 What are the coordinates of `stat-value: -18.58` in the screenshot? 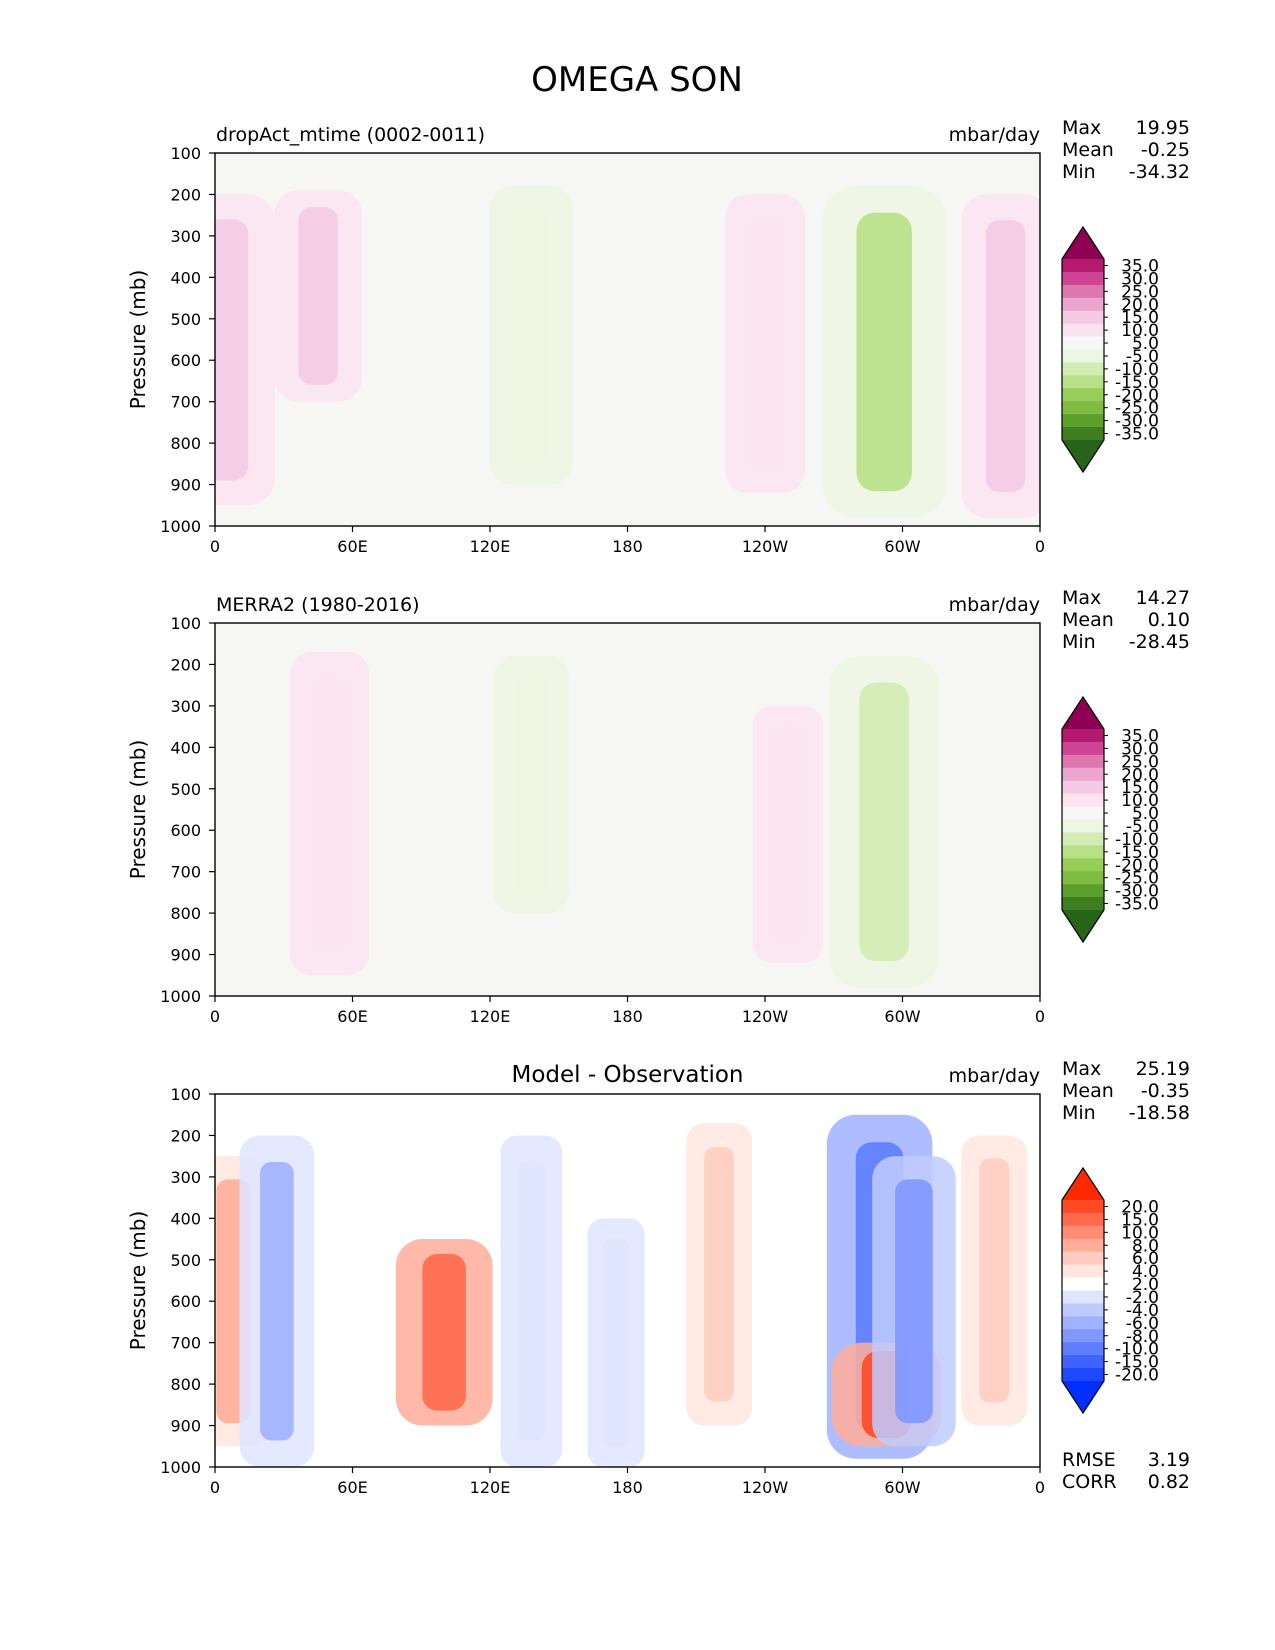 It's located at (1159, 1113).